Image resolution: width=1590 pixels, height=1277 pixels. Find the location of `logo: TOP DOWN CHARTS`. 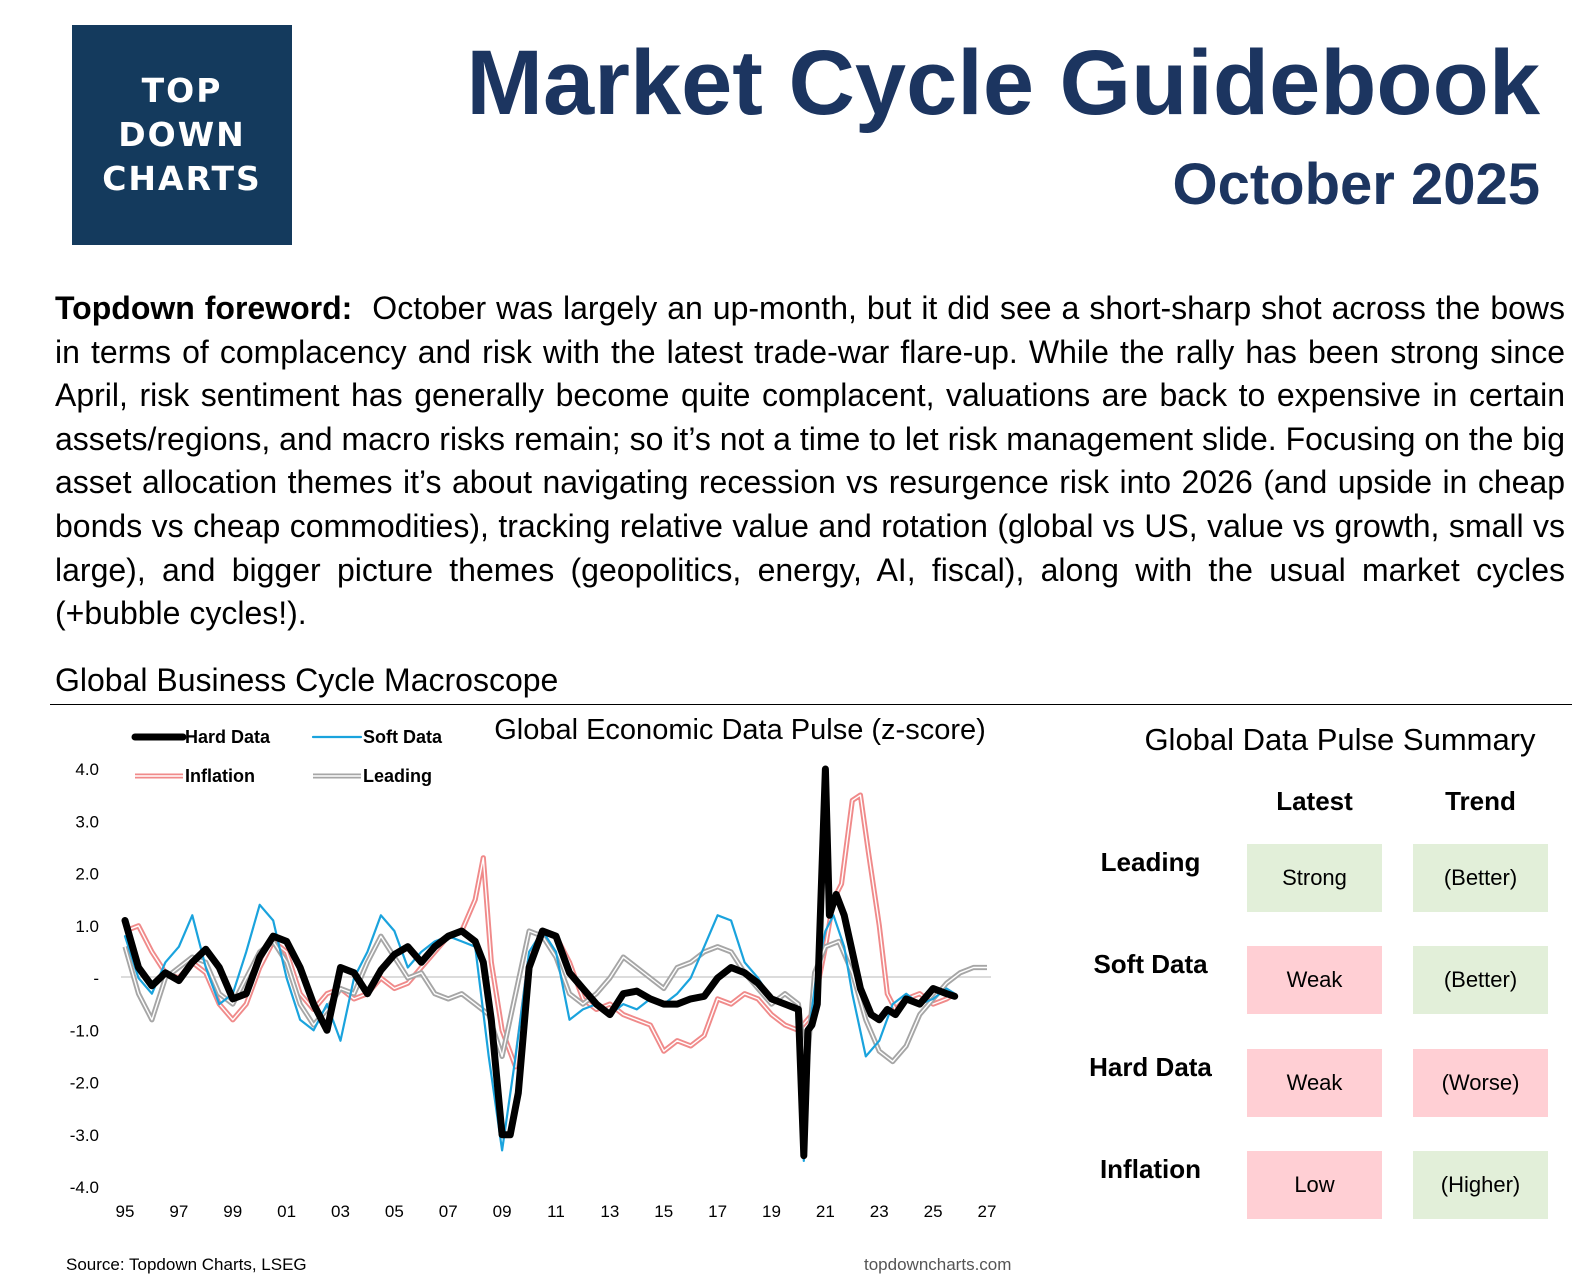

logo: TOP DOWN CHARTS is located at coordinates (182, 135).